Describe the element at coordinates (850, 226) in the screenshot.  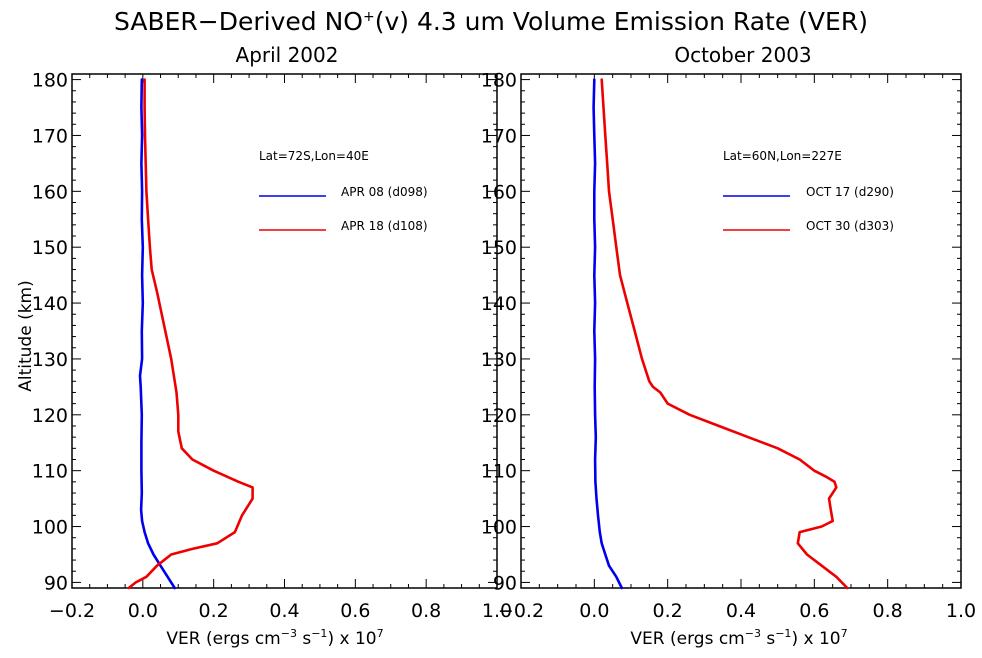
I see `legend-label-oct-30: OCT 30 (d303)` at that location.